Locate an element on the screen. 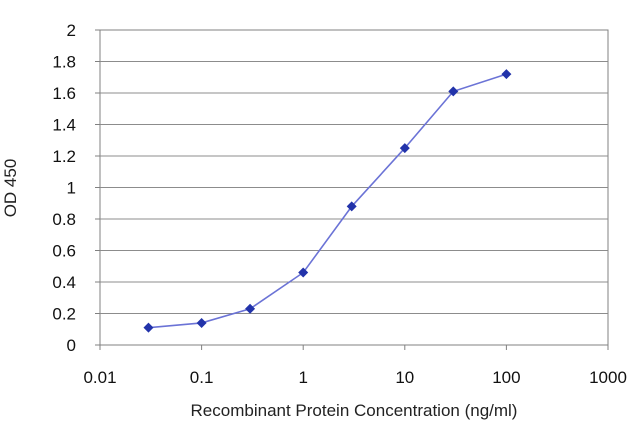 Image resolution: width=640 pixels, height=427 pixels. x-axis-ticks: 0.01 0.1 1 10 100 1000 is located at coordinates (355, 366).